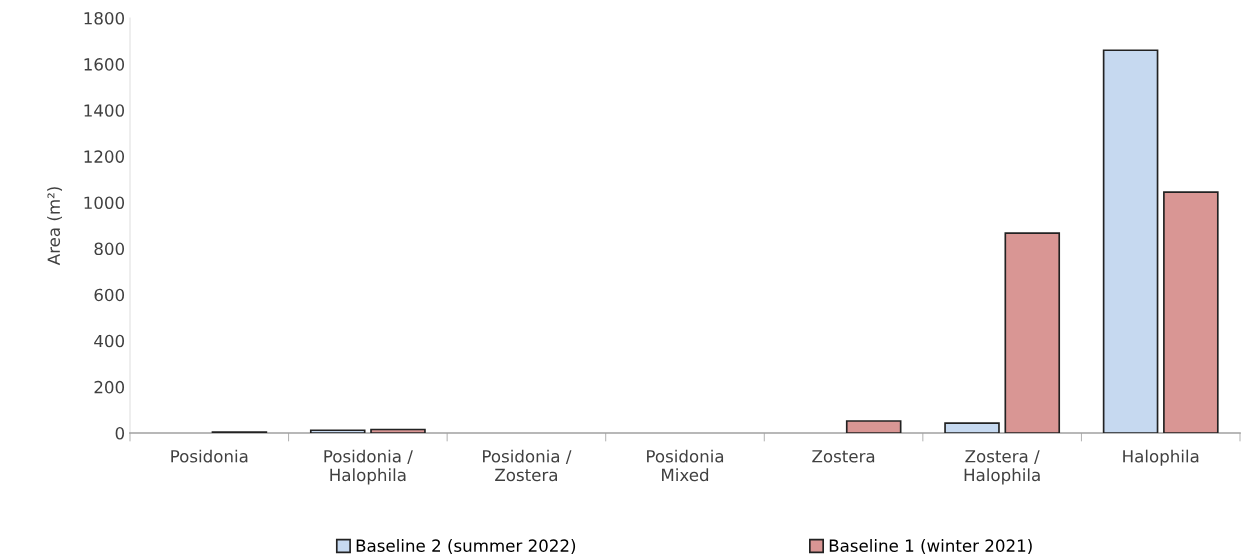  What do you see at coordinates (104, 64) in the screenshot?
I see `y-tick-label: 1600` at bounding box center [104, 64].